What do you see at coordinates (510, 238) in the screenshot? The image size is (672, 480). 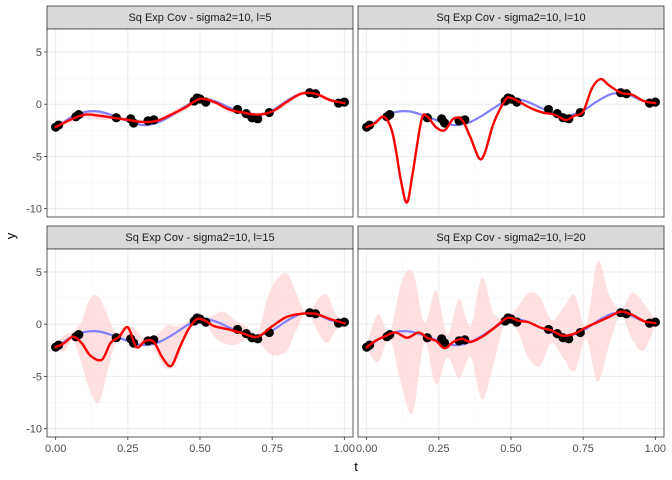 I see `facet-strip-title: Sq Exp Cov - sigma2=10, l=20` at bounding box center [510, 238].